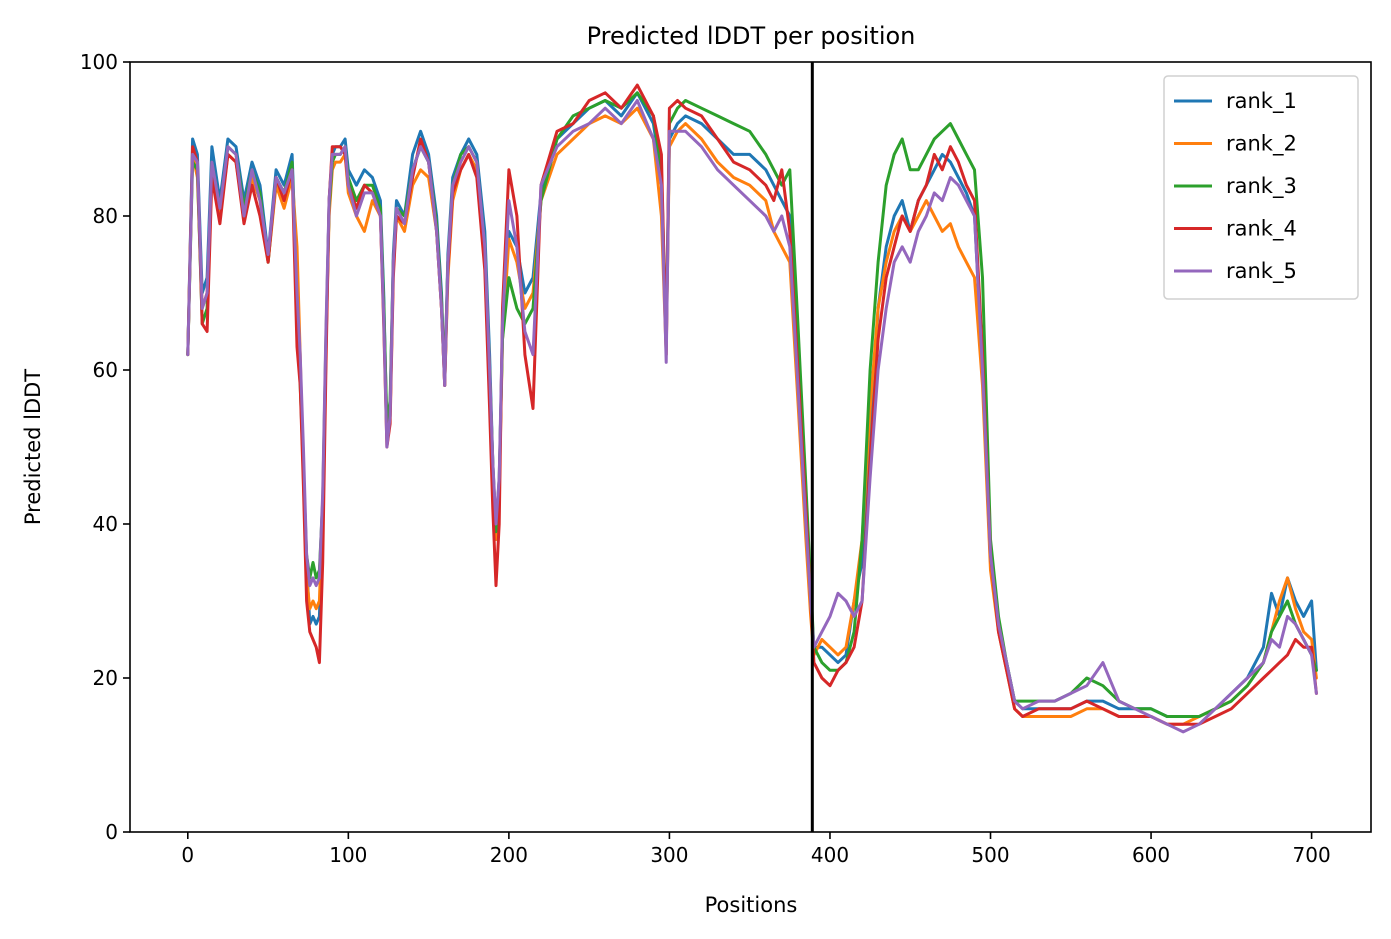 The width and height of the screenshot is (1391, 939). Describe the element at coordinates (187, 855) in the screenshot. I see `x-tick-label: 0` at that location.